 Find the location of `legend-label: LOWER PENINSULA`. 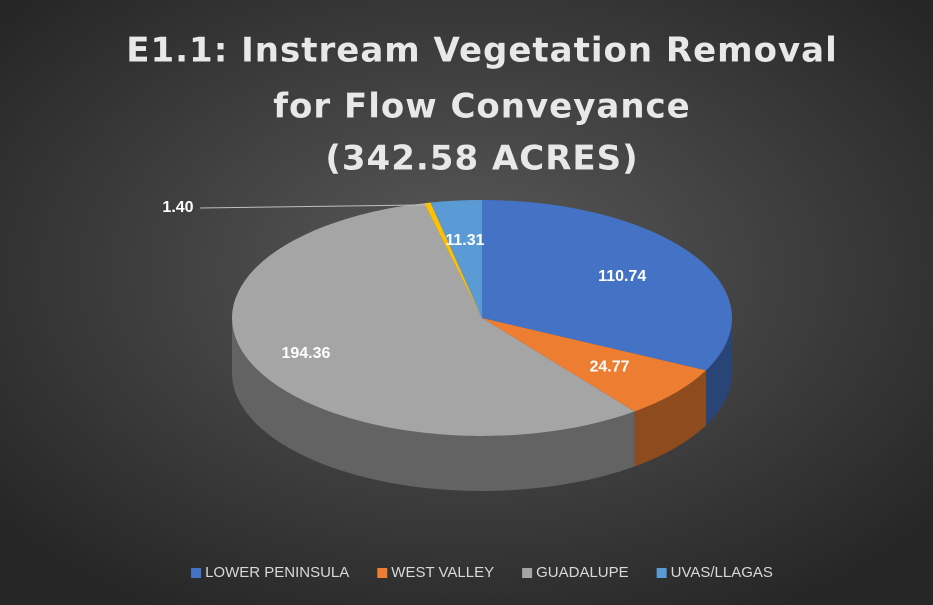

legend-label: LOWER PENINSULA is located at coordinates (277, 572).